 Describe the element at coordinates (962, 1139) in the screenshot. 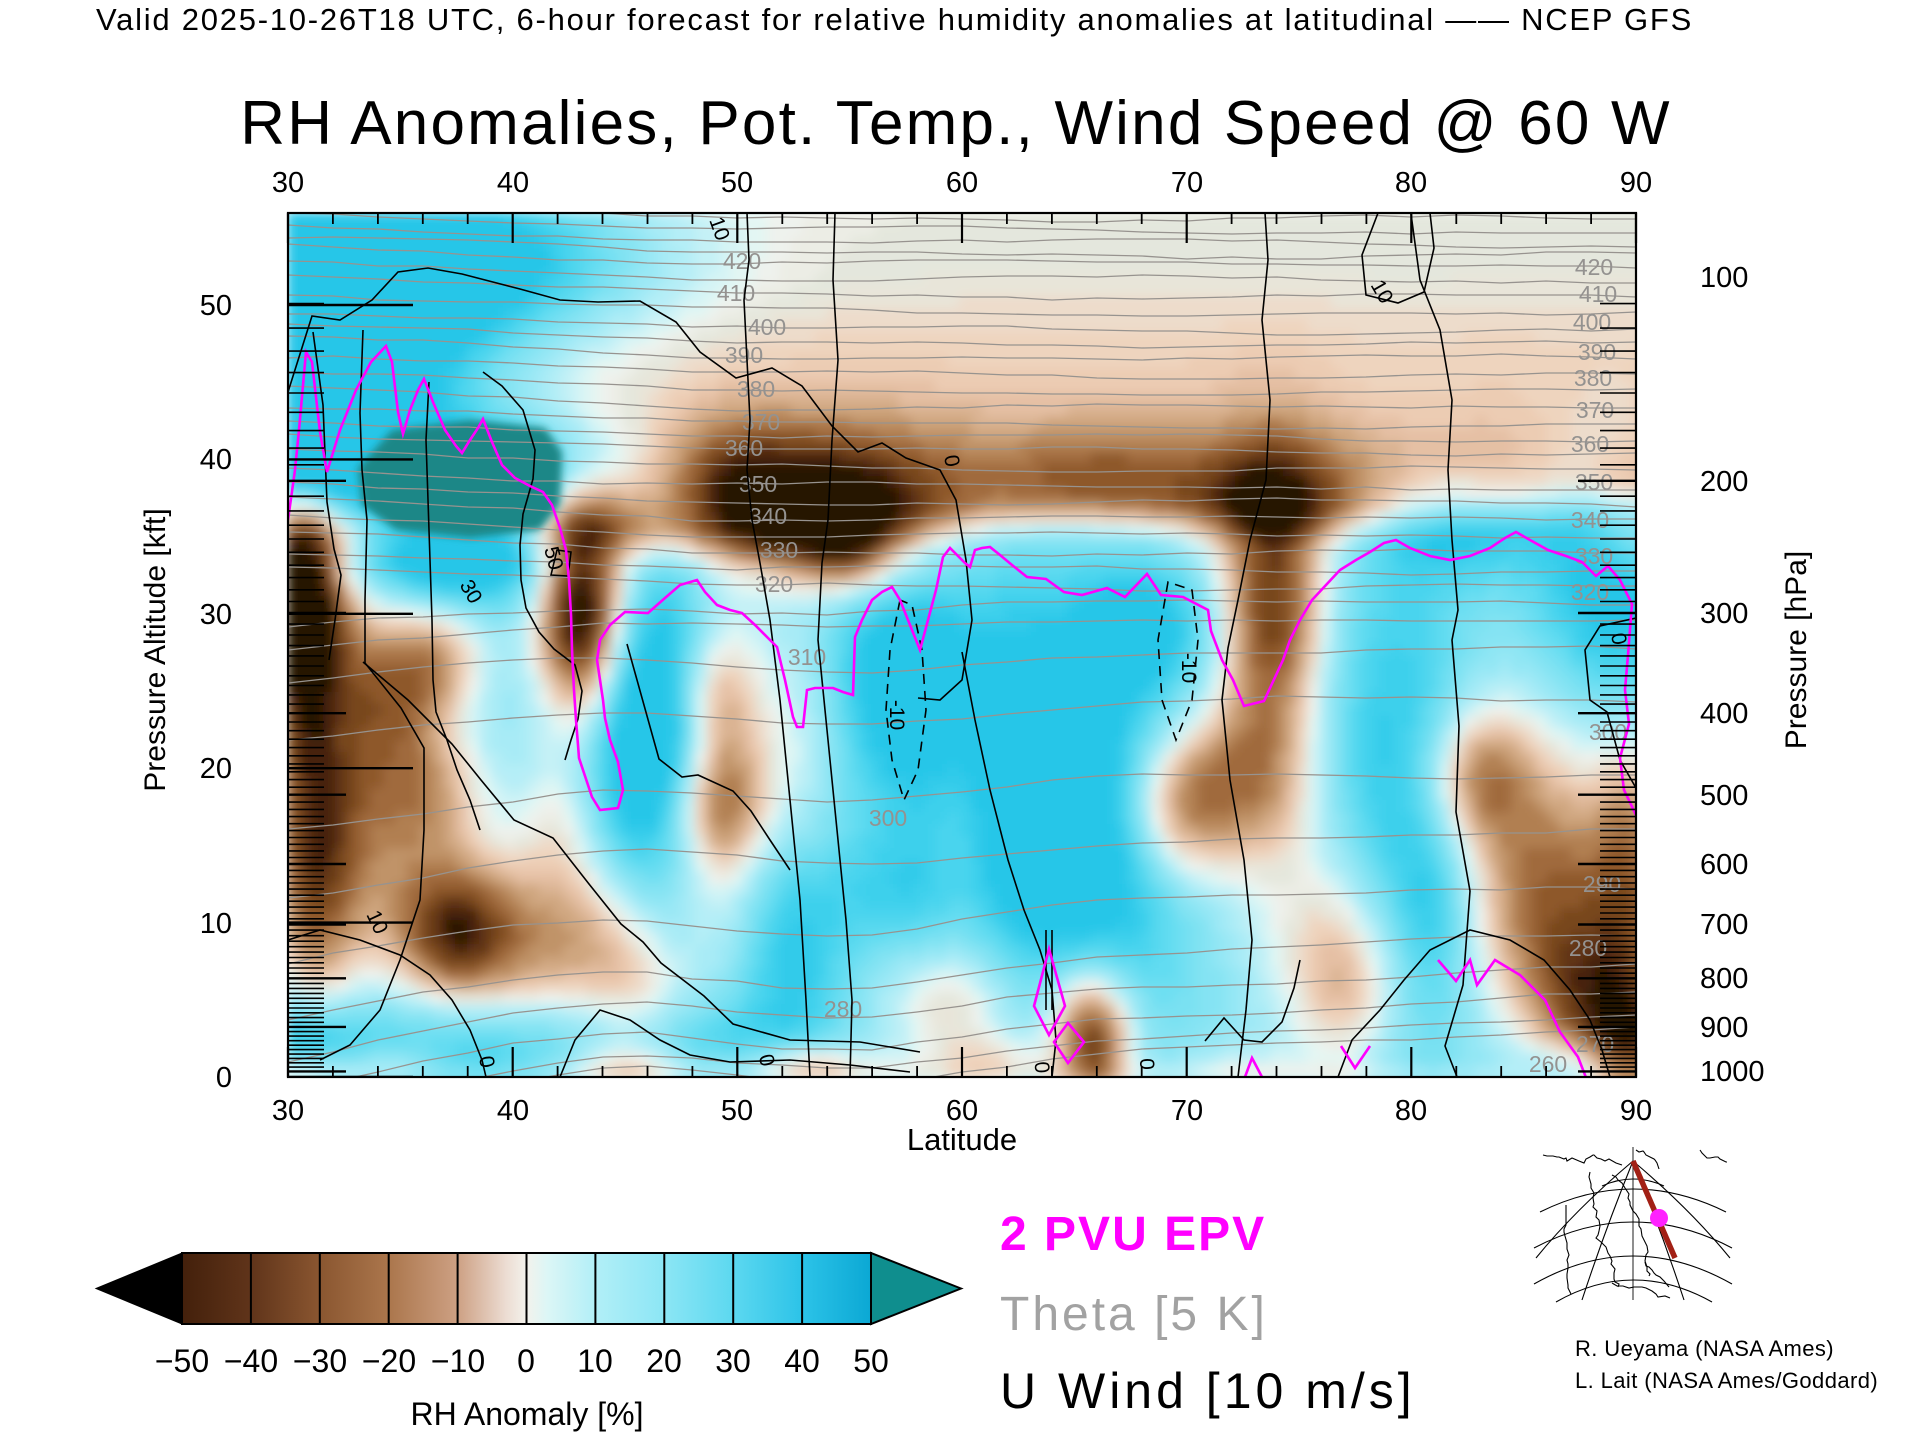

I see `svg-text: Latitude` at that location.